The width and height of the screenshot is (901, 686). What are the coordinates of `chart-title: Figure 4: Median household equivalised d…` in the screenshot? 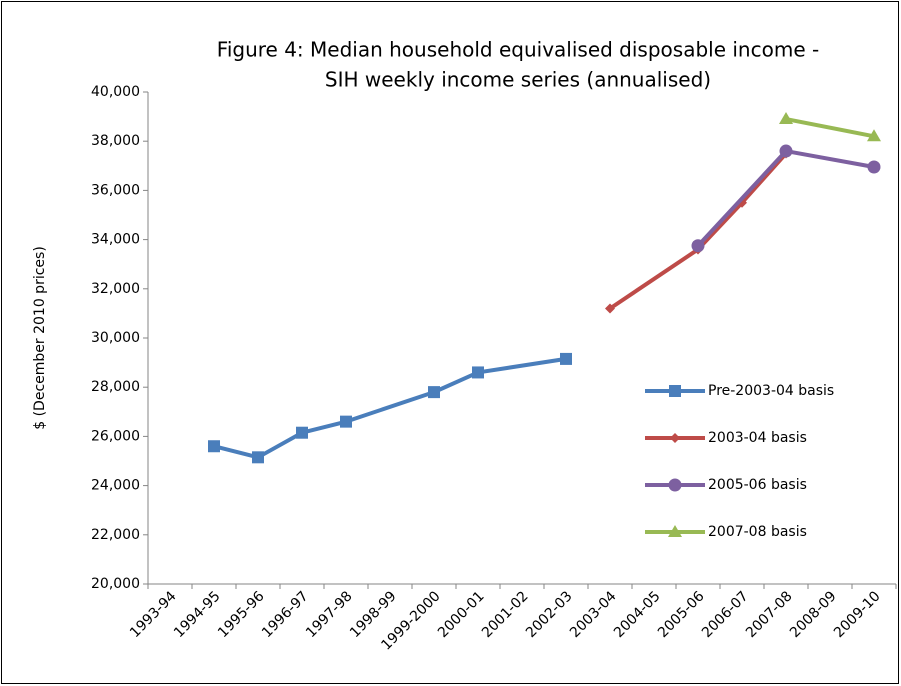 It's located at (518, 50).